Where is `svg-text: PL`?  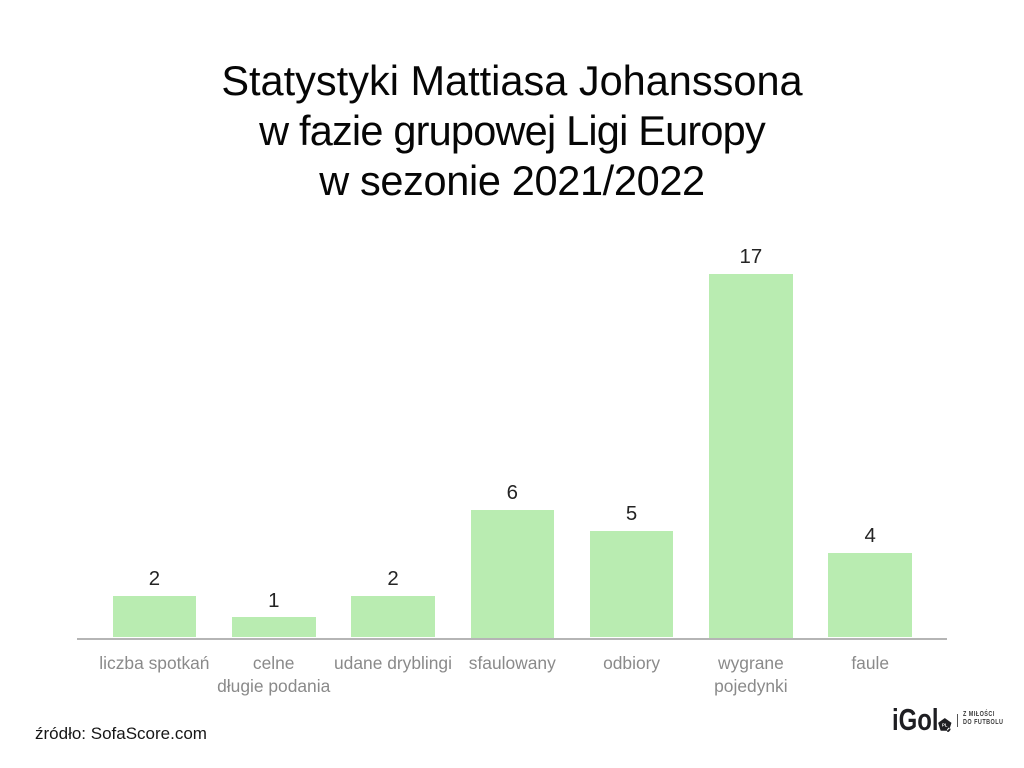
svg-text: PL is located at coordinates (944, 724).